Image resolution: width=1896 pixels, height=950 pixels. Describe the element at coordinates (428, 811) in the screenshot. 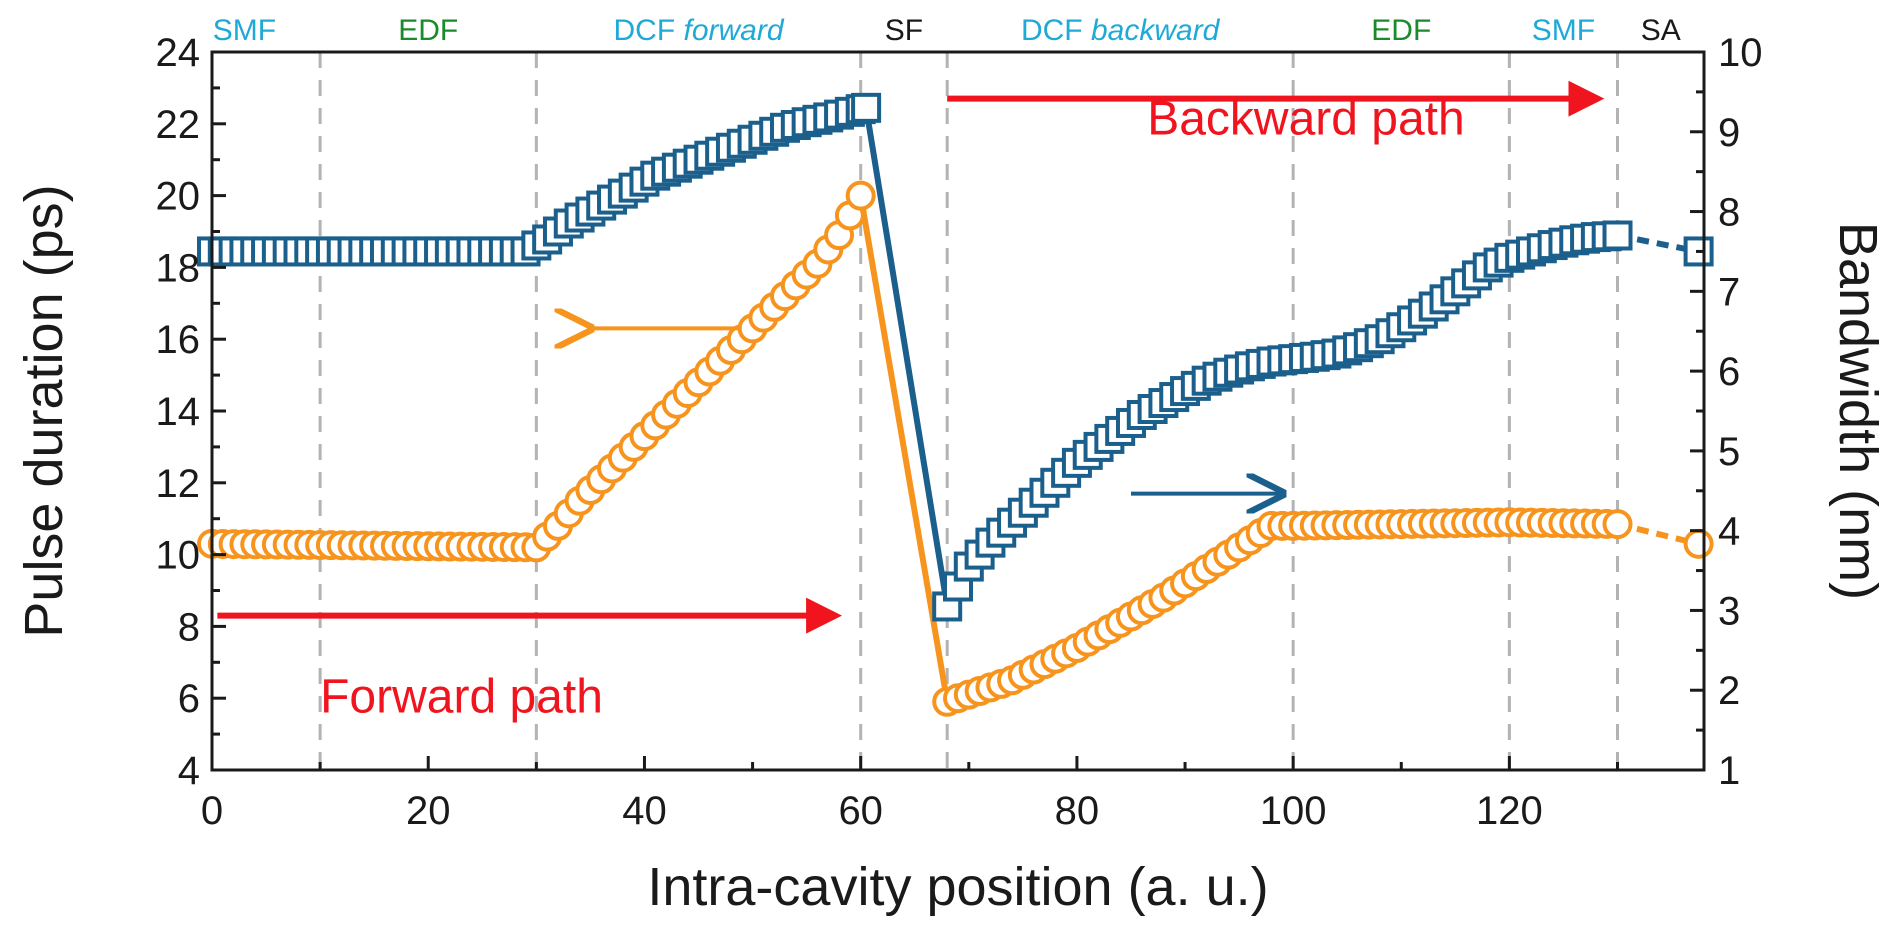

I see `x-tick-label: 20` at that location.